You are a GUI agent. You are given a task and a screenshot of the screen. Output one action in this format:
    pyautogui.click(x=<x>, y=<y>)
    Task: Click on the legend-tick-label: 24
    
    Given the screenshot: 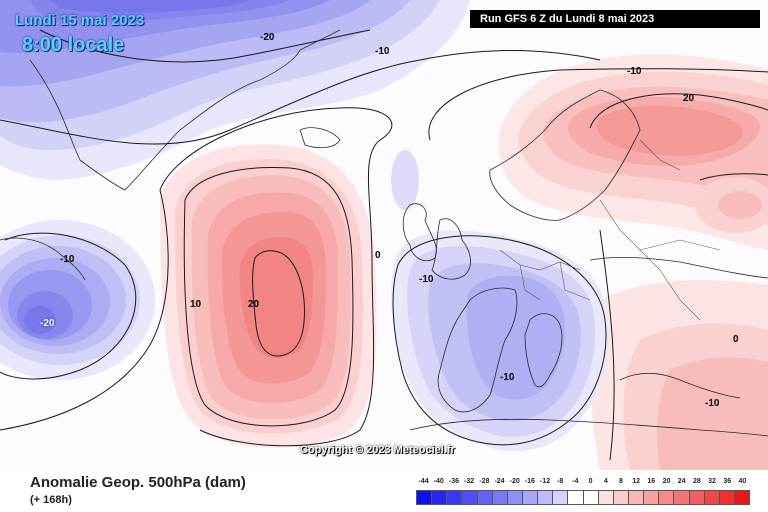 What is the action you would take?
    pyautogui.click(x=681, y=481)
    